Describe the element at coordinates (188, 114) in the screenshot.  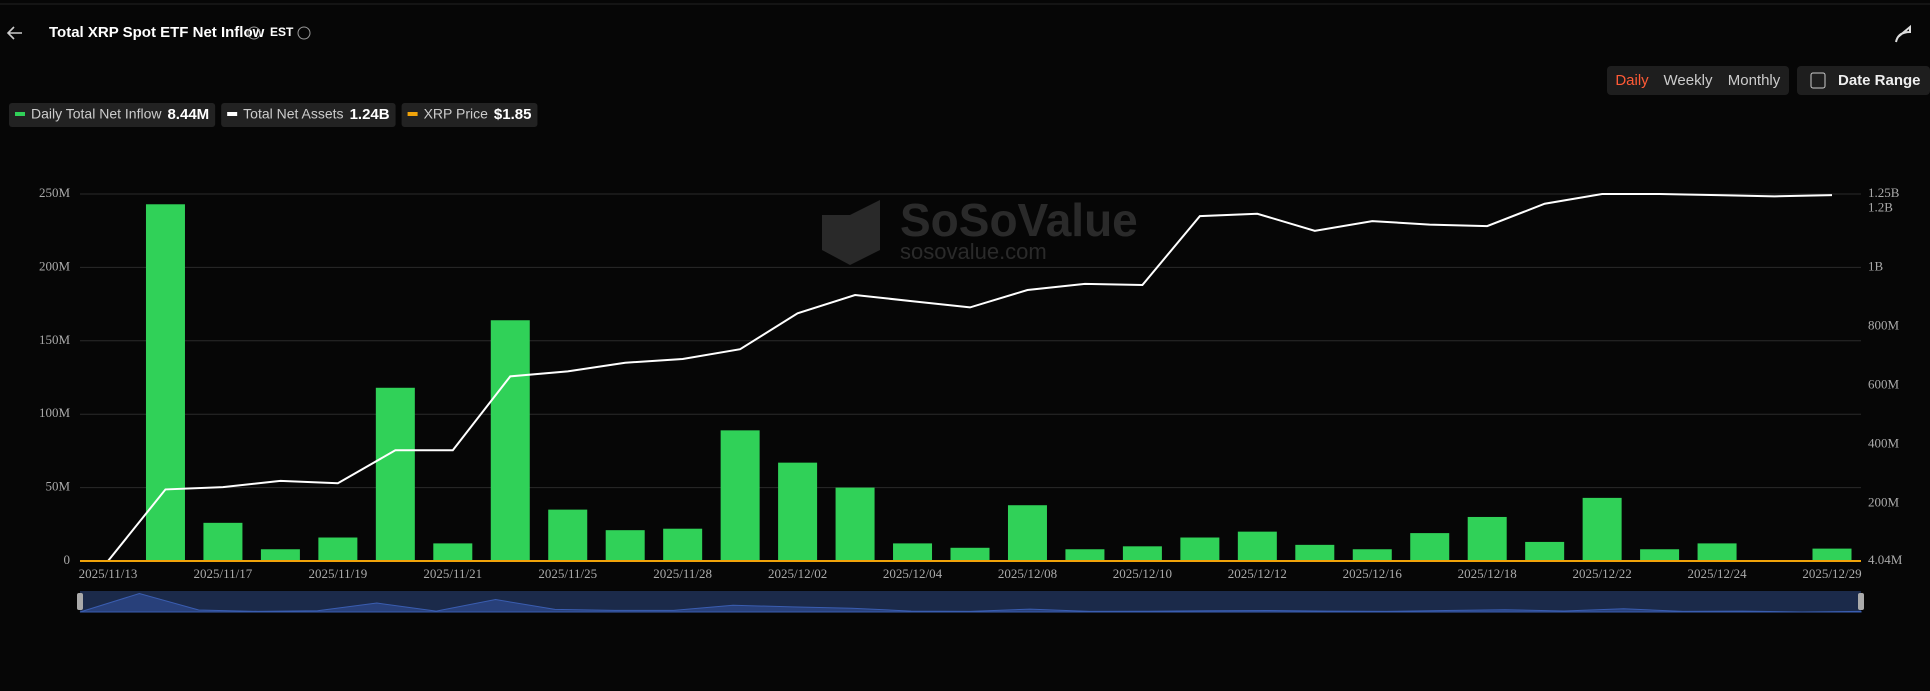
I see `legend-value: 8.44M` at that location.